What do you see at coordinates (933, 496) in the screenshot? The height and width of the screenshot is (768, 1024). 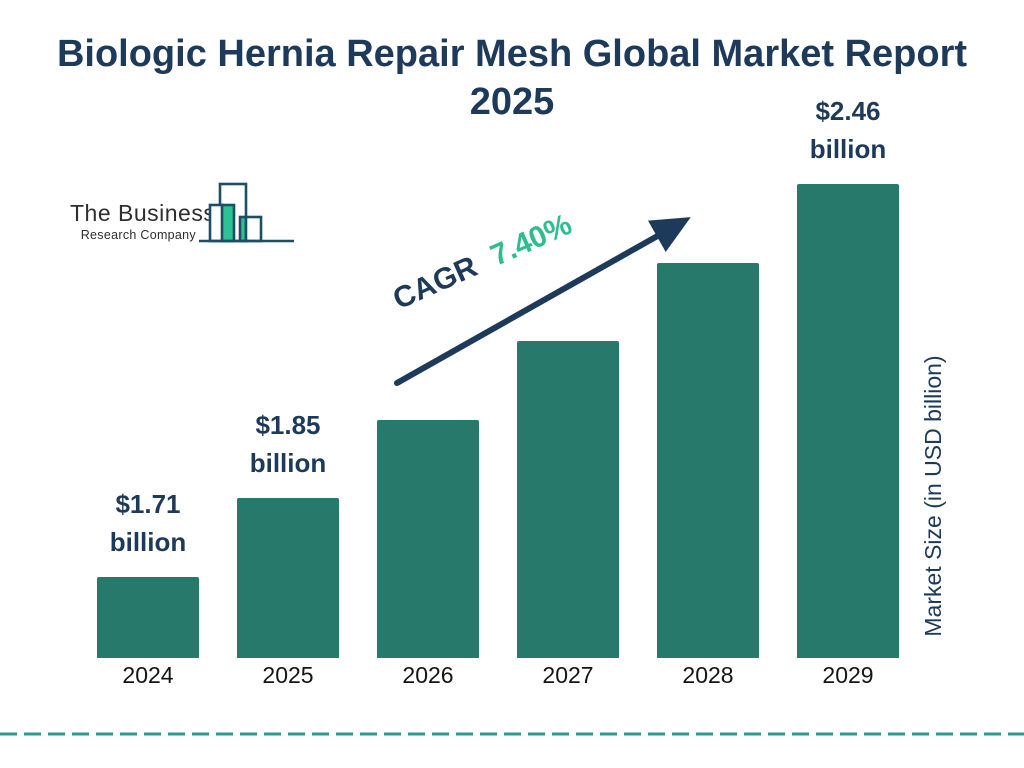 I see `y-axis-title: Market Size (in USD billion)` at bounding box center [933, 496].